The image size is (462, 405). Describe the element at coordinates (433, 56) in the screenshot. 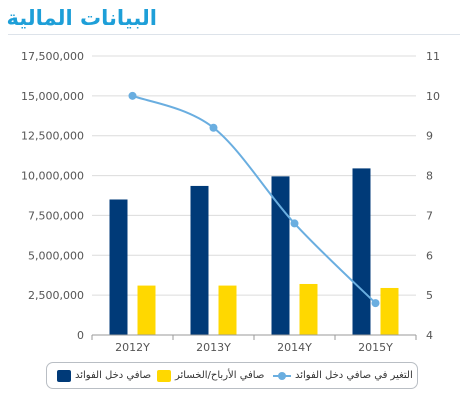

I see `y-right-tick-label: 11` at that location.